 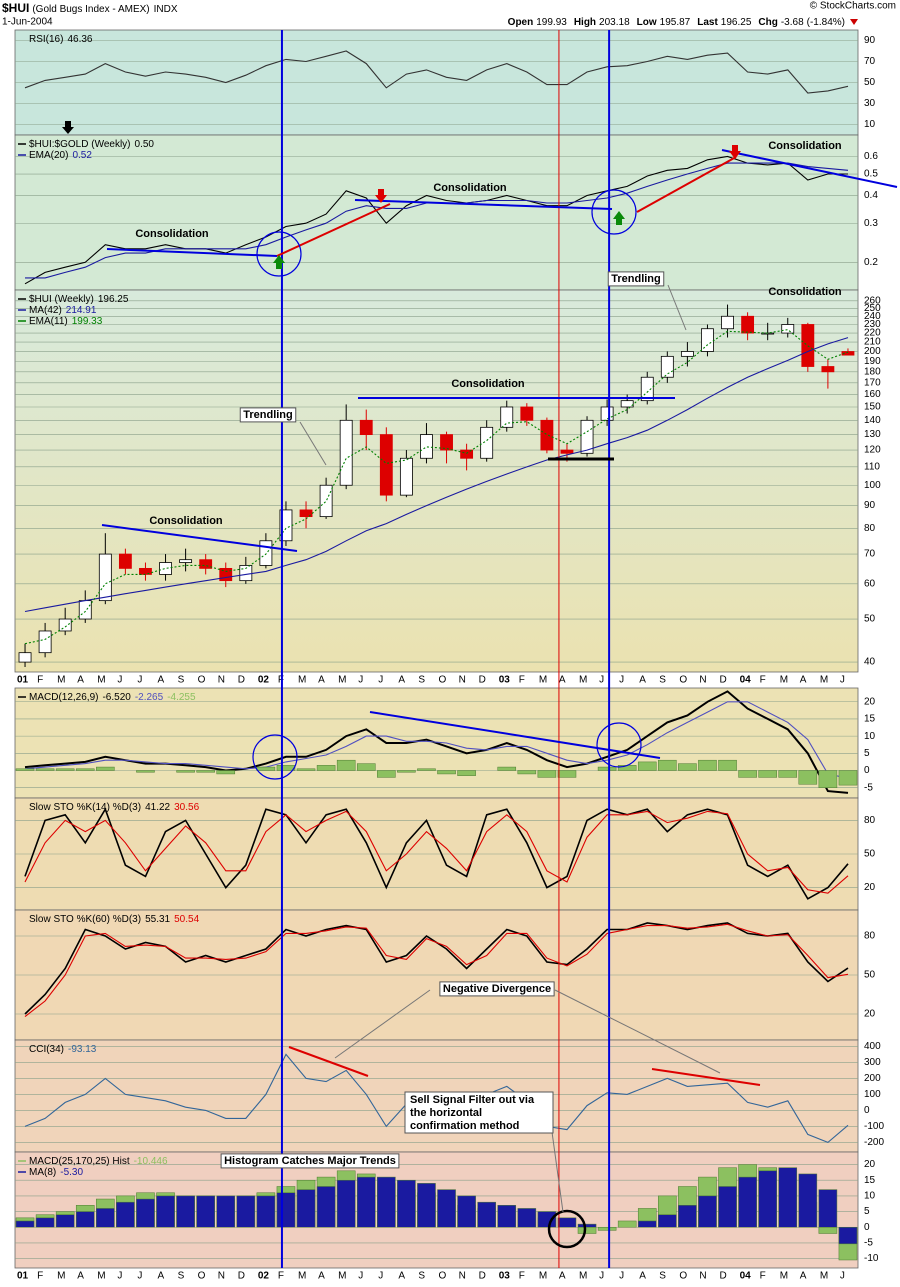 I want to click on y-tick-label: 150, so click(x=872, y=407).